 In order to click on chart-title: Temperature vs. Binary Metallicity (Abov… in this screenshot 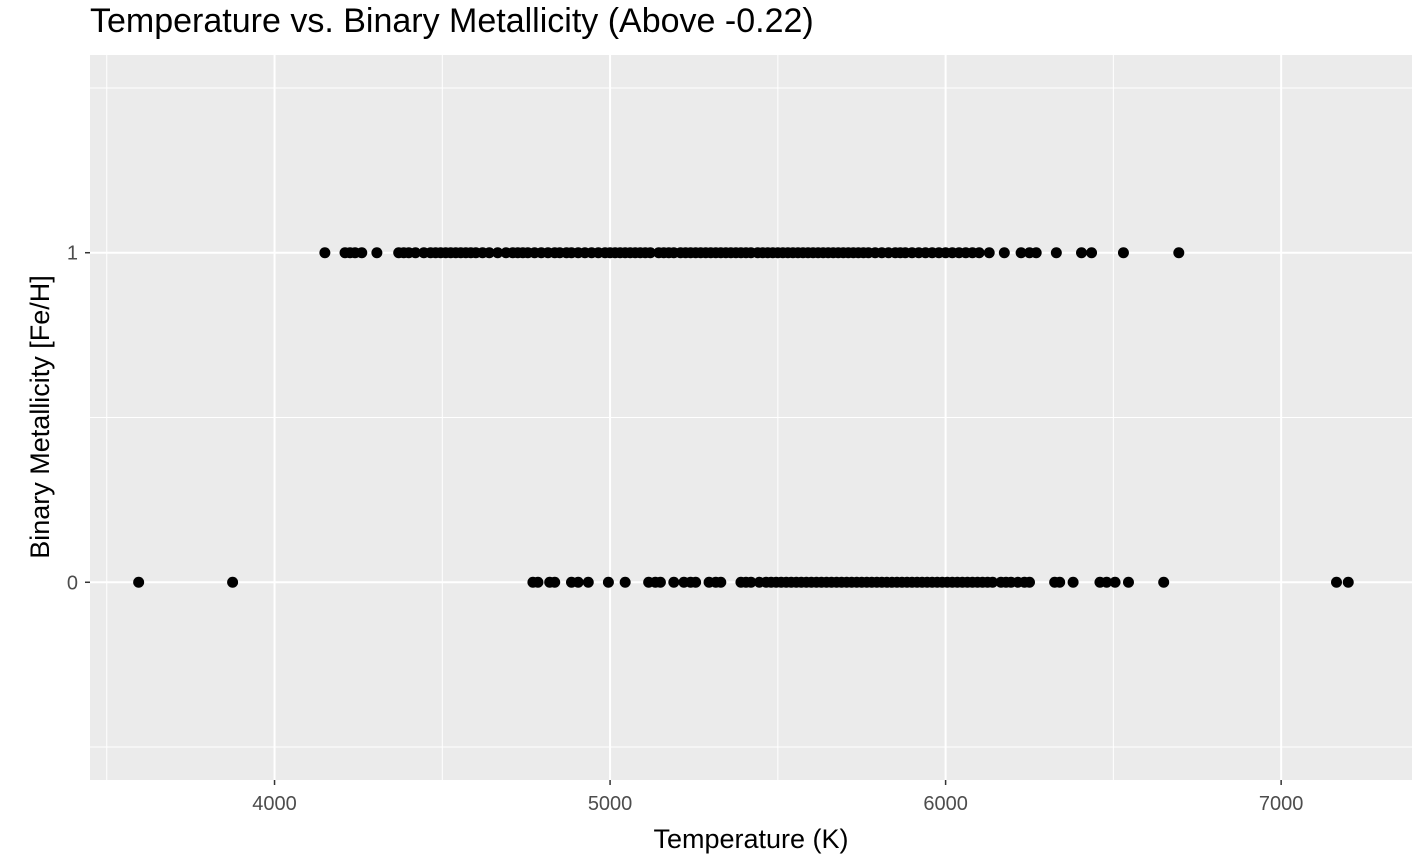, I will do `click(452, 21)`.